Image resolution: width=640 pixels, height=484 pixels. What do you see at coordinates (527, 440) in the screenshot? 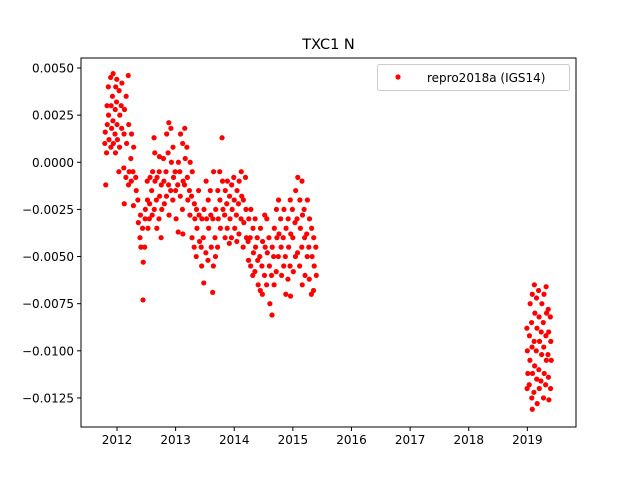
I see `x-tick-label: 2019` at bounding box center [527, 440].